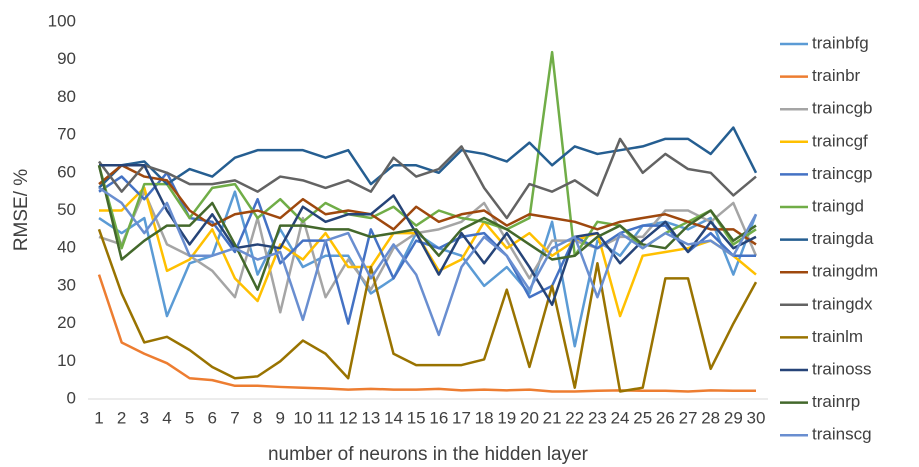  Describe the element at coordinates (620, 417) in the screenshot. I see `x-tick-label: 24` at that location.